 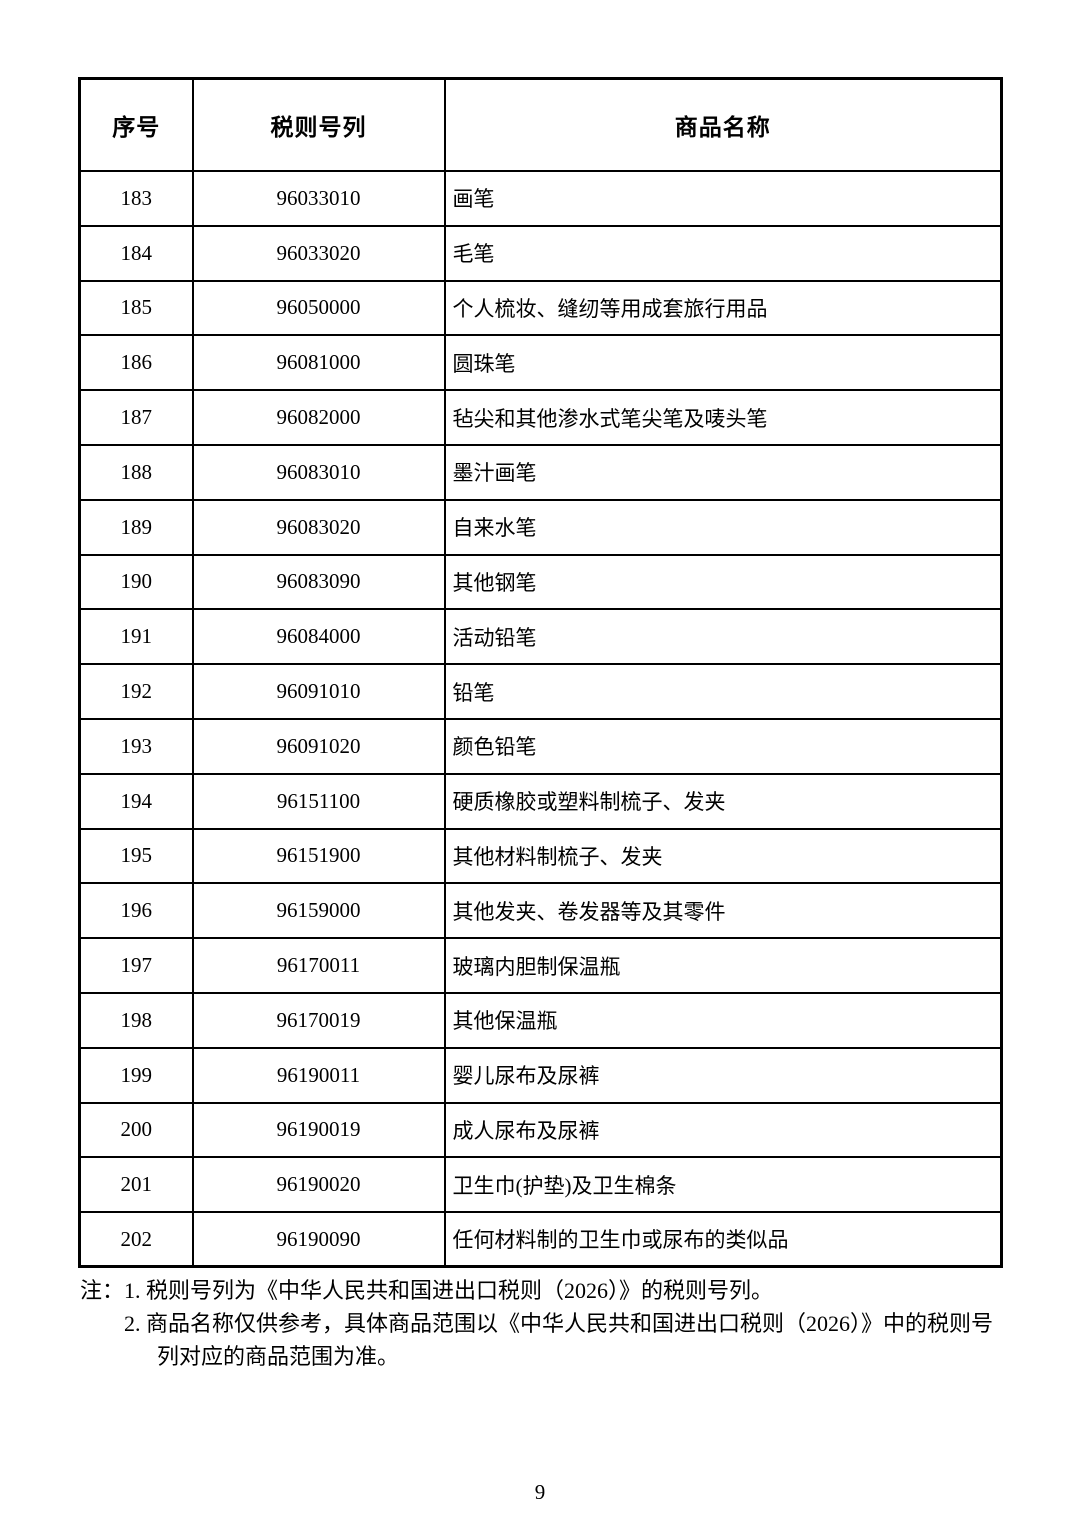 What do you see at coordinates (318, 911) in the screenshot?
I see `cell-code: 96159000` at bounding box center [318, 911].